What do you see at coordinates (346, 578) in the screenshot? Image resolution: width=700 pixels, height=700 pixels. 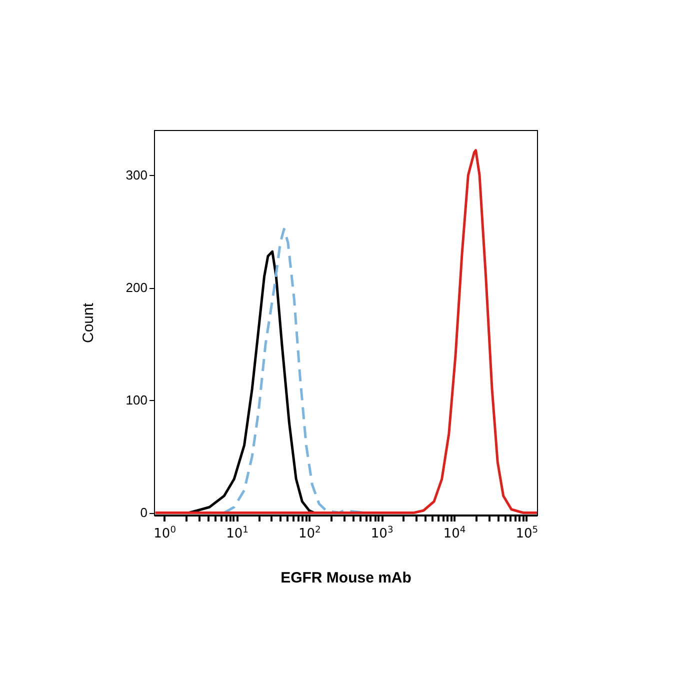 I see `x-axis-title: EGFR Mouse mAb` at bounding box center [346, 578].